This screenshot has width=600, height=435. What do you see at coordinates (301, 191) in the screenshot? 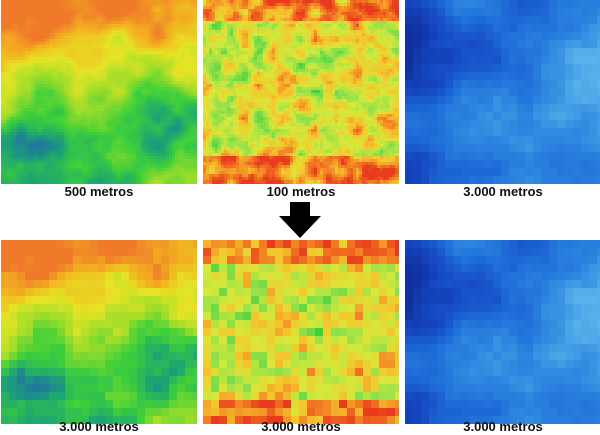
I see `label-slope-100m: 100 metros` at bounding box center [301, 191].